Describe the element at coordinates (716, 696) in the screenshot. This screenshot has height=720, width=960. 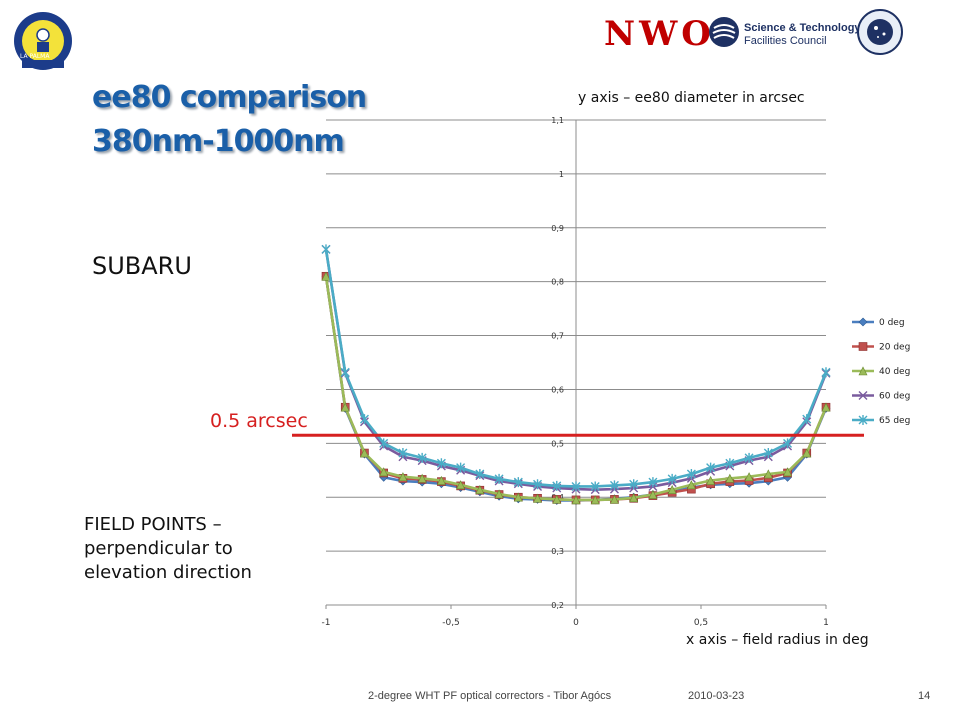
I see `footer-date: 2010-03-23` at that location.